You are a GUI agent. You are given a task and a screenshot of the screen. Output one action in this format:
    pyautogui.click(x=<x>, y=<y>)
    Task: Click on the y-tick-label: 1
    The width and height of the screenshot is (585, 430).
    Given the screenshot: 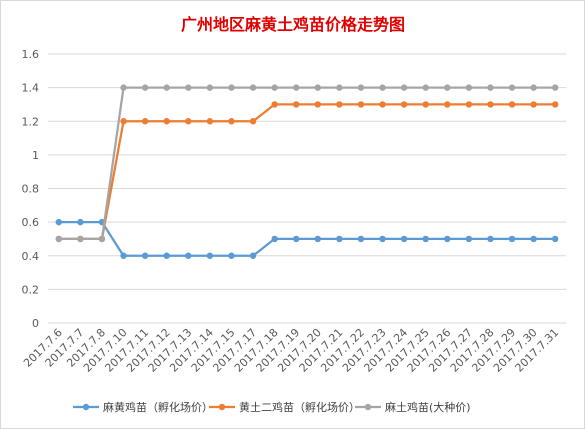 What is the action you would take?
    pyautogui.click(x=35, y=155)
    